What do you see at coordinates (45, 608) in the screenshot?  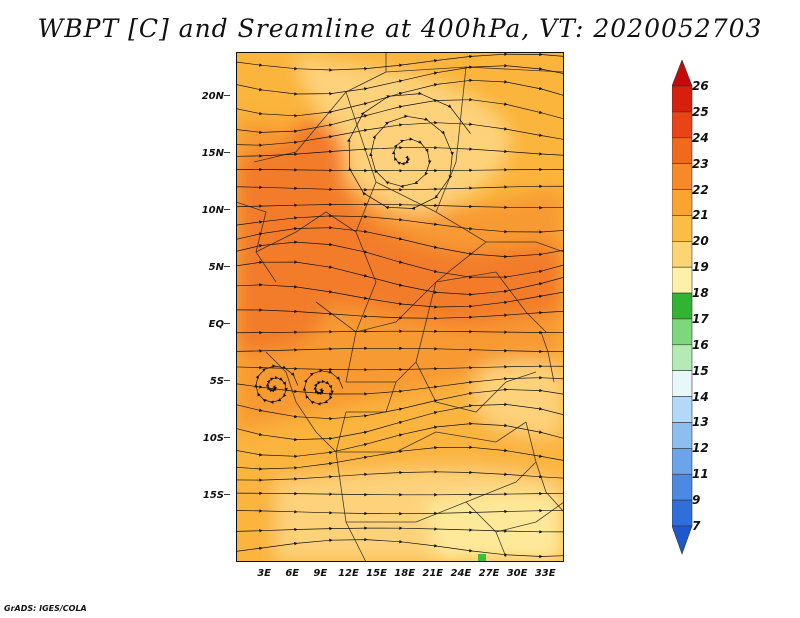 I see `credit-text: GrADS: IGES/COLA` at bounding box center [45, 608].